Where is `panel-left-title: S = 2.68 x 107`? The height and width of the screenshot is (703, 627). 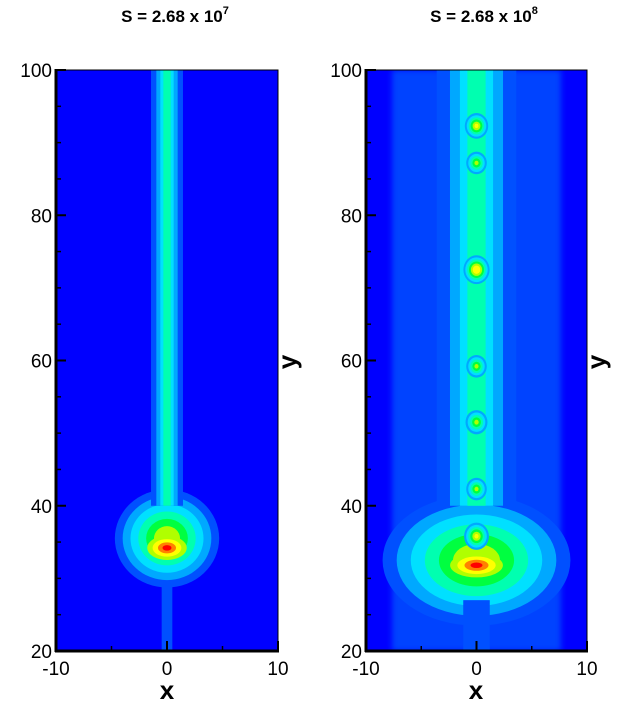
panel-left-title: S = 2.68 x 107 is located at coordinates (175, 15).